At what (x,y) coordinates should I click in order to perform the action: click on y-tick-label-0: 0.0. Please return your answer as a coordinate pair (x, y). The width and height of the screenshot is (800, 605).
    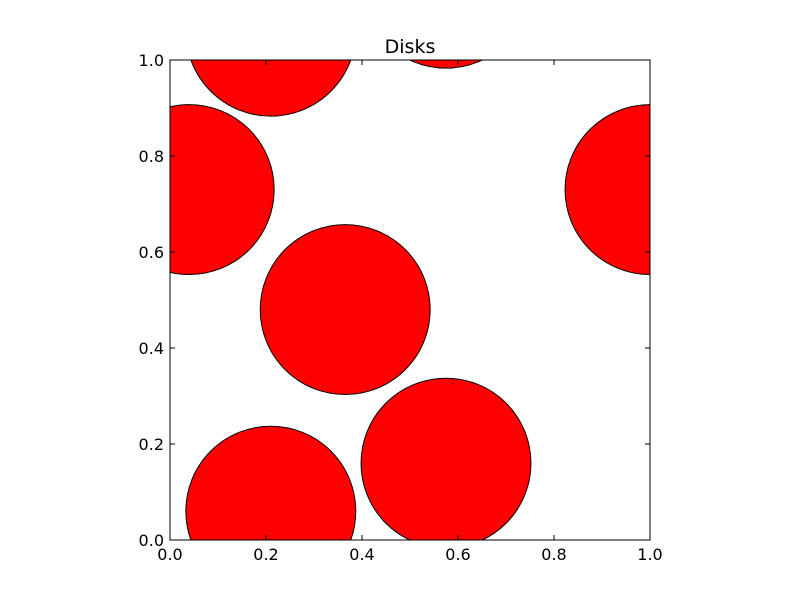
    Looking at the image, I should click on (151, 540).